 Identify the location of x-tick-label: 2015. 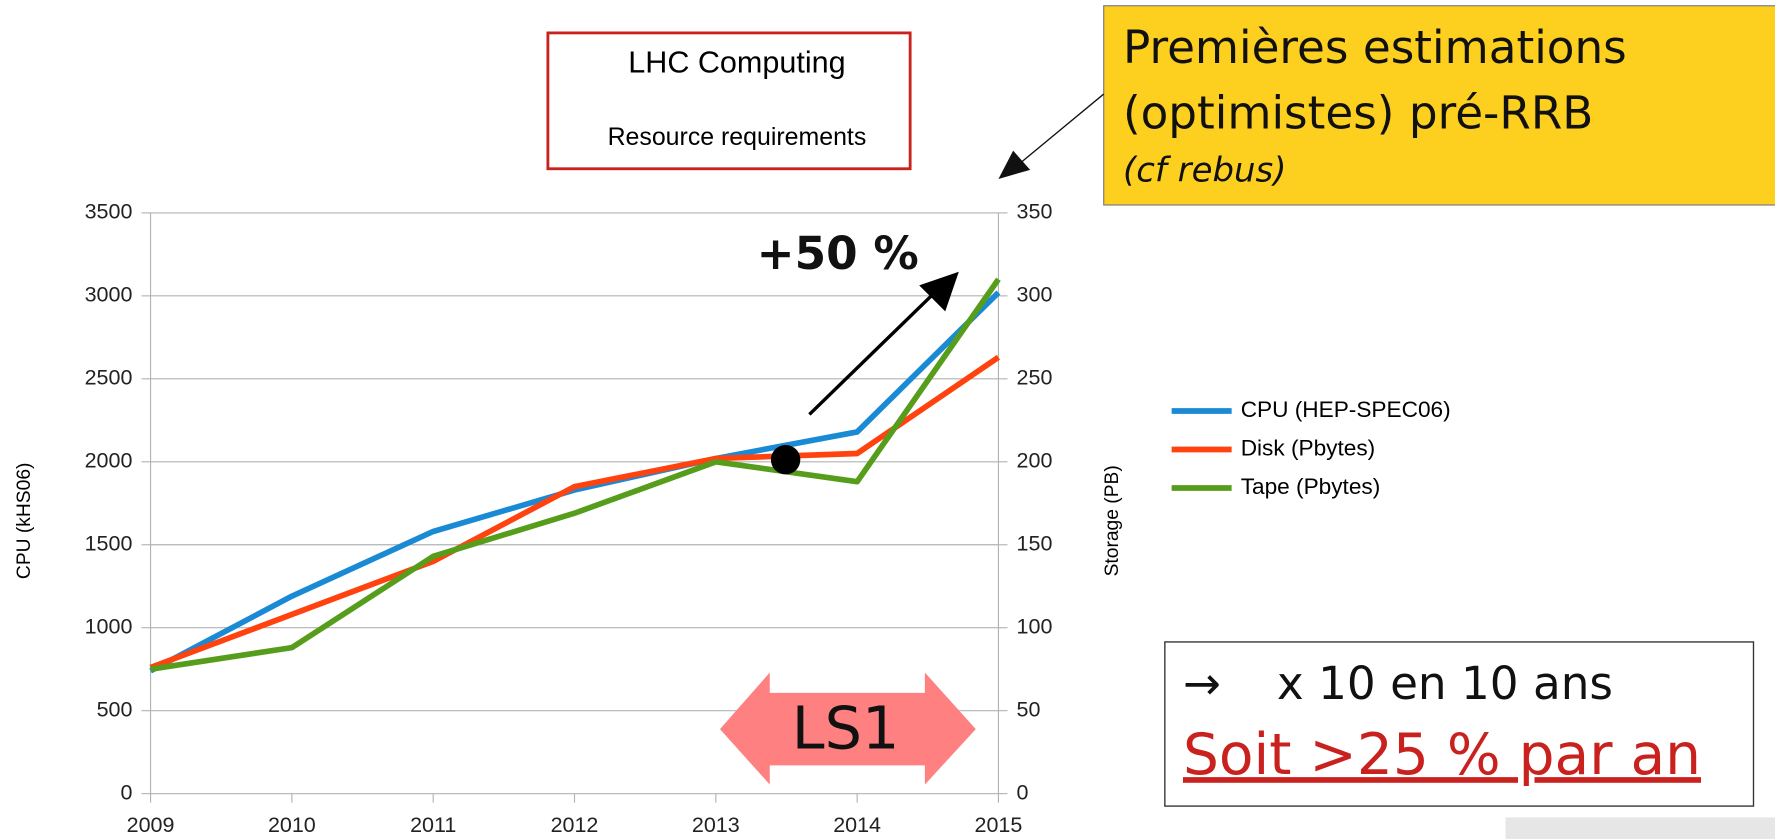
(999, 825).